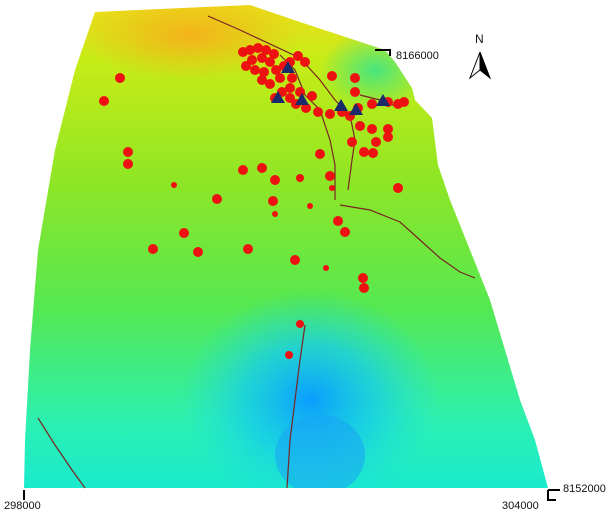 This screenshot has width=612, height=514. What do you see at coordinates (520, 506) in the screenshot?
I see `x-max-label: 304000` at bounding box center [520, 506].